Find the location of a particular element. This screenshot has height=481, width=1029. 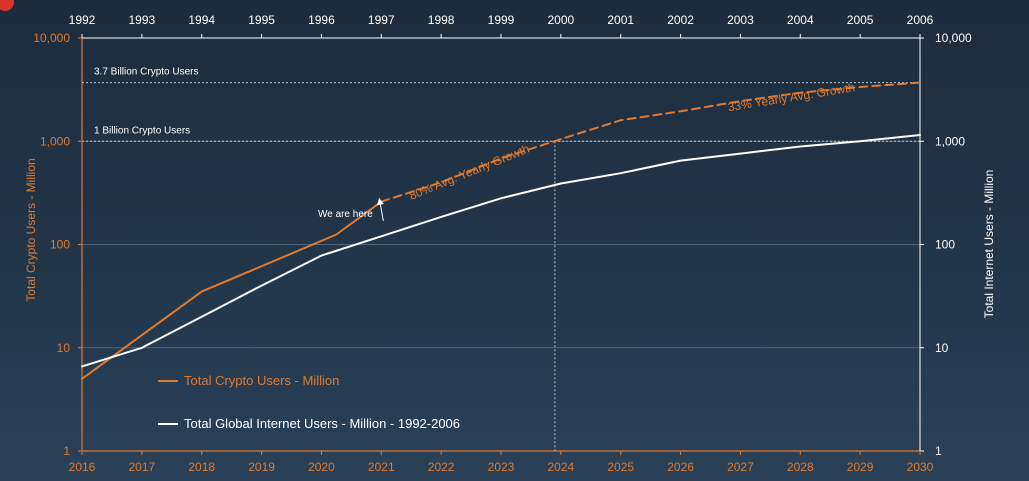

y-tick-label-left: 1 is located at coordinates (66, 451).